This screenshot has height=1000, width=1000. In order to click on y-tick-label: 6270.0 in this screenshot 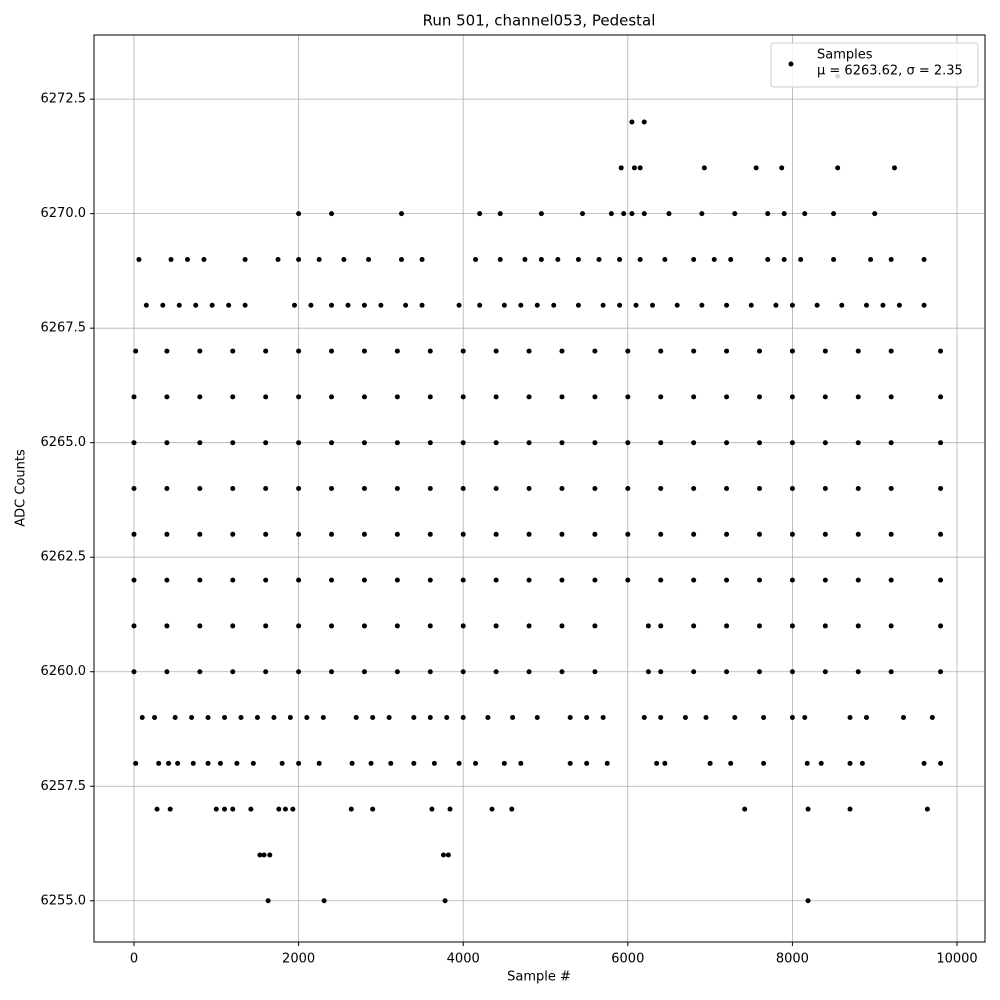, I will do `click(64, 213)`.